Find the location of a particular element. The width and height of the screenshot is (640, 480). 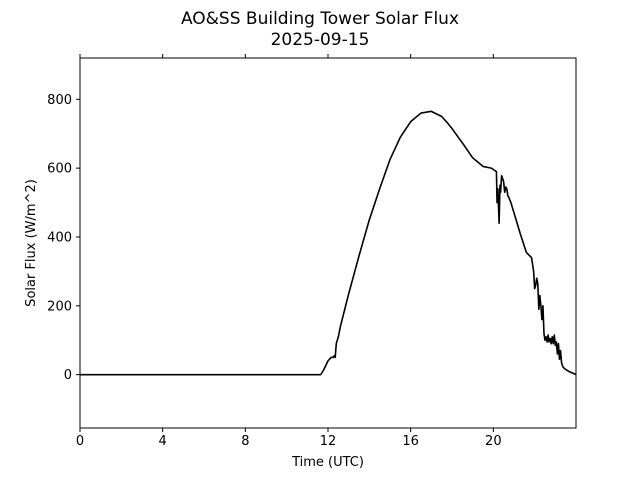

y-tick-label: 400 is located at coordinates (59, 237).